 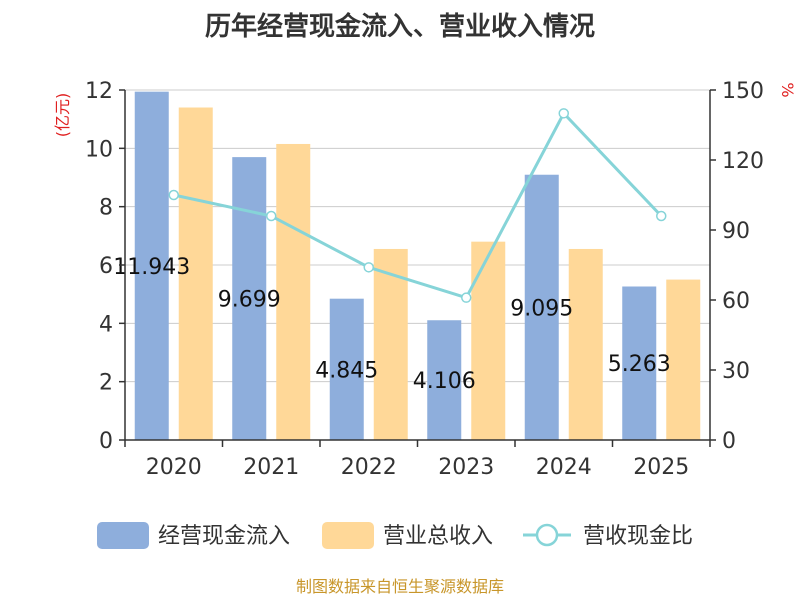 I want to click on x-tick-label: 2025, so click(x=661, y=467).